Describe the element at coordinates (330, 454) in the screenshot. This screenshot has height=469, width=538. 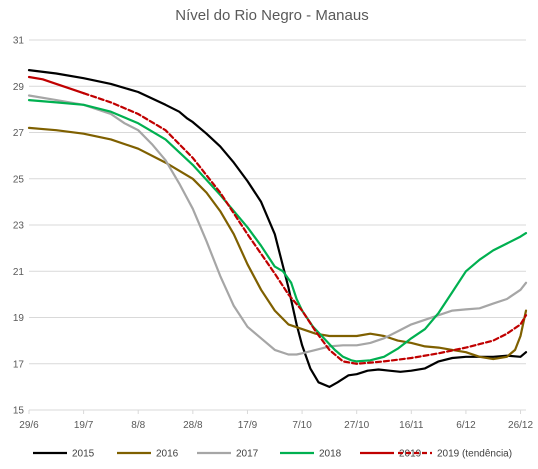
I see `legend-label: 2018` at that location.